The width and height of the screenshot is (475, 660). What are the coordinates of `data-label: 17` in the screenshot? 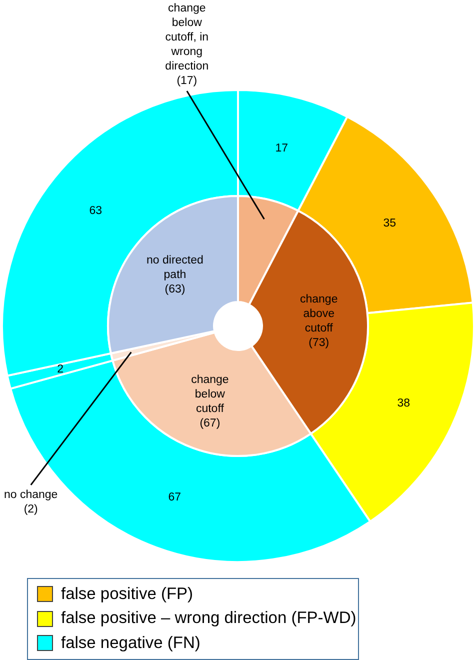 It's located at (281, 148).